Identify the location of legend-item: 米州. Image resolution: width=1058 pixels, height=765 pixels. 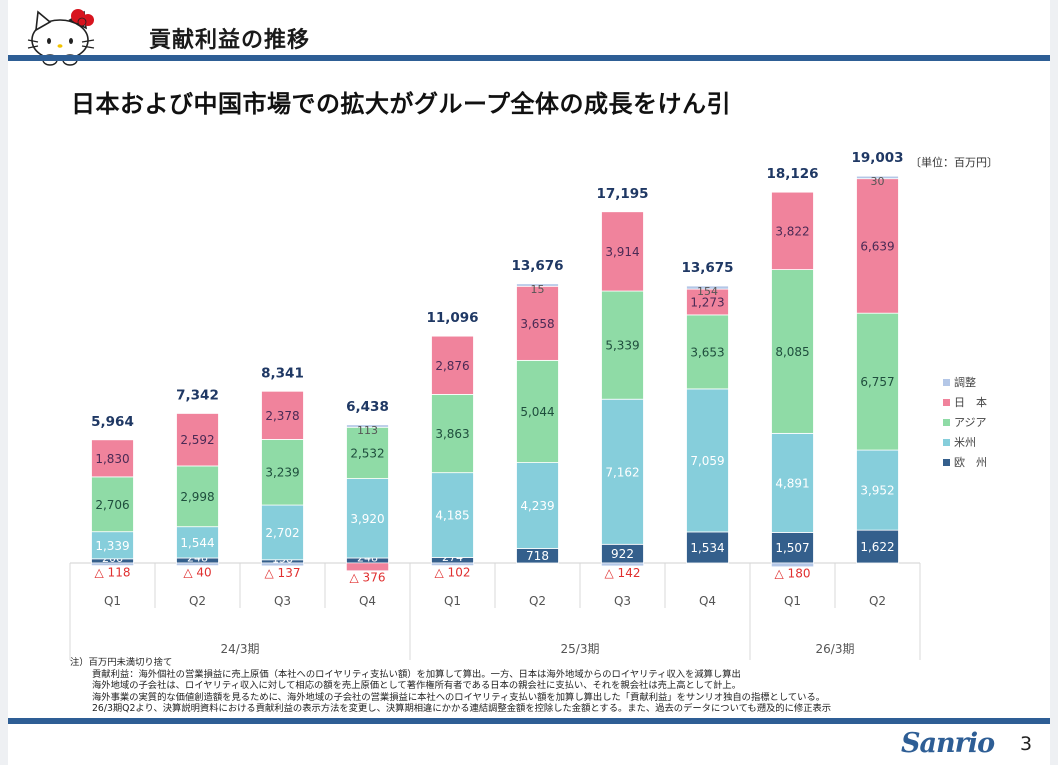
(965, 442).